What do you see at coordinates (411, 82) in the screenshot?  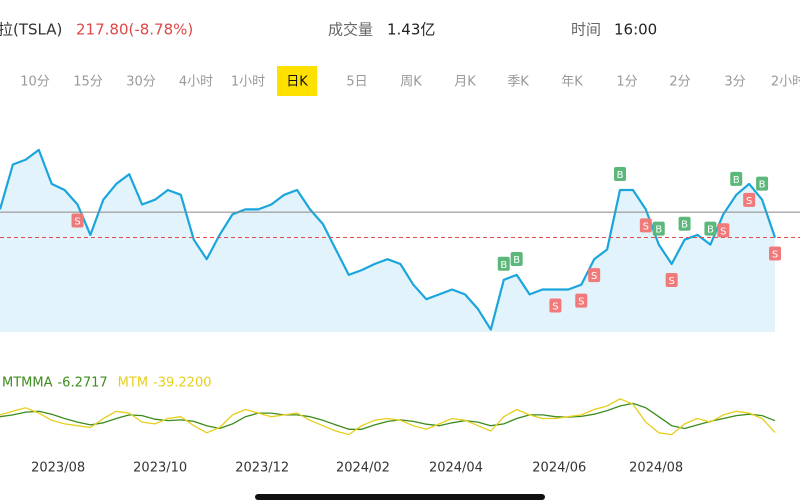 I see `tab: 周K` at bounding box center [411, 82].